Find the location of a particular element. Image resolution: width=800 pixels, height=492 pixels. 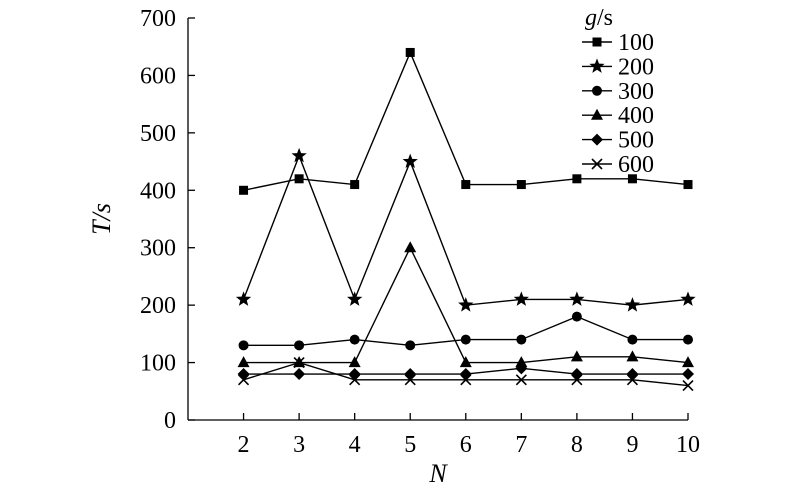

y-tick-label: 300 is located at coordinates (158, 249).